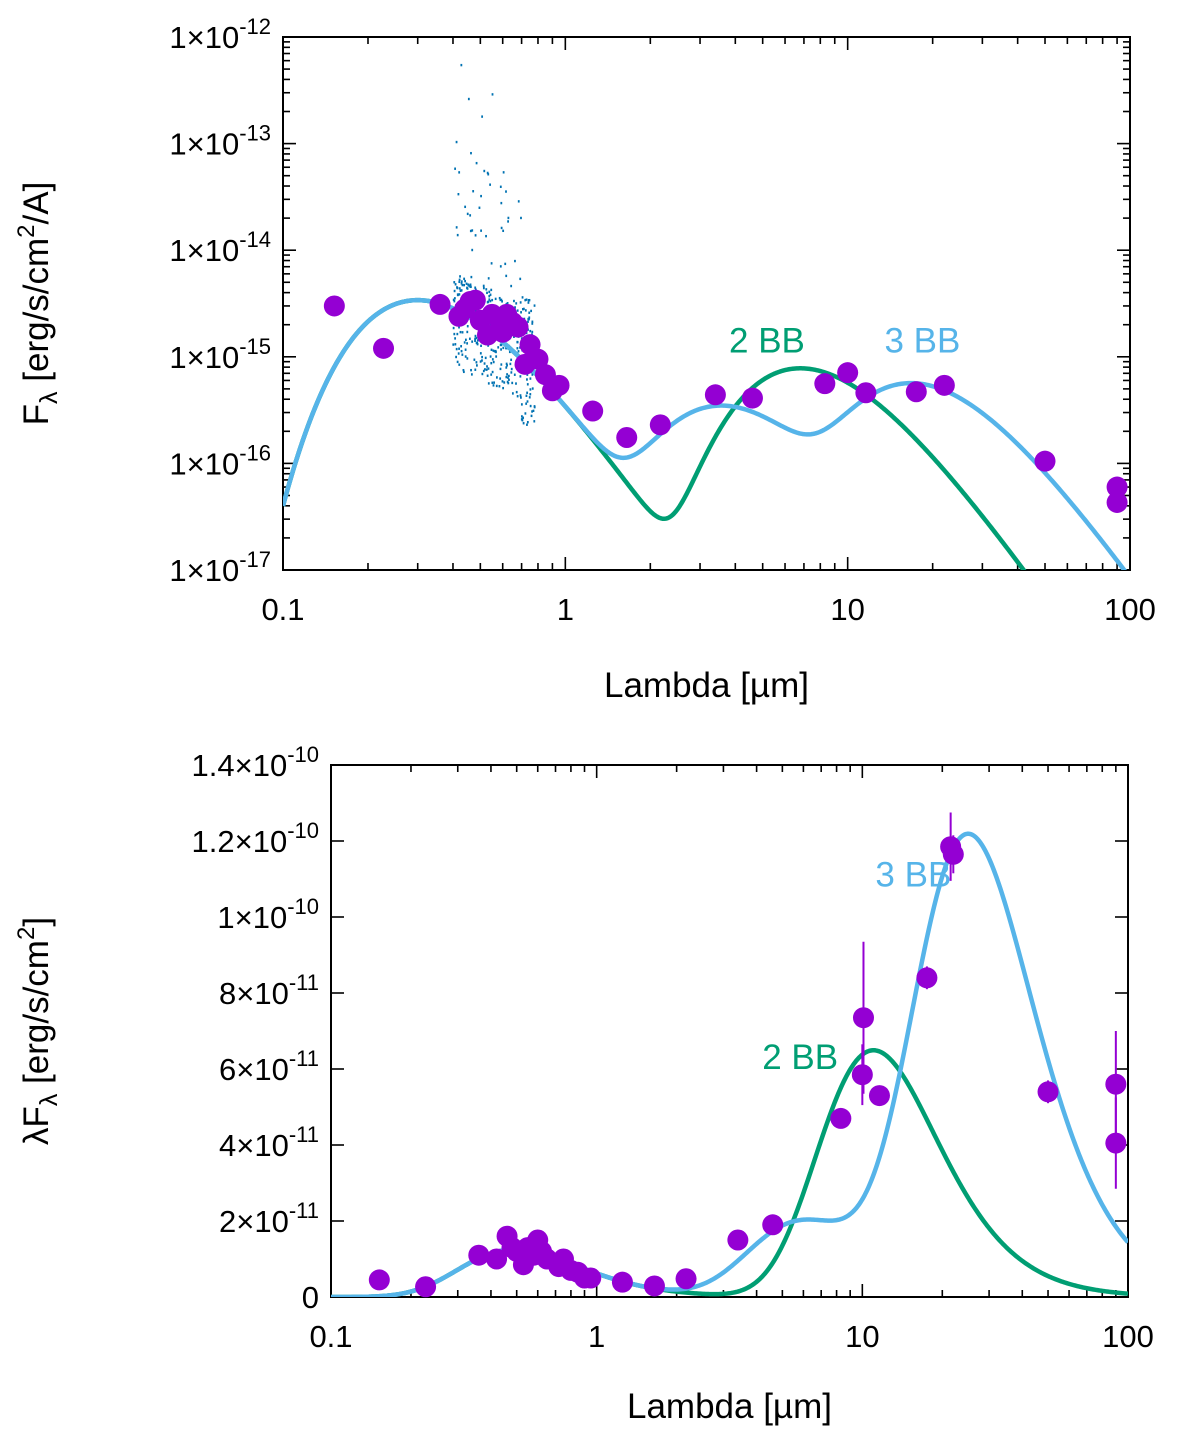  Describe the element at coordinates (269, 1066) in the screenshot. I see `y-tick-label: 6×10⁻¹¹` at that location.